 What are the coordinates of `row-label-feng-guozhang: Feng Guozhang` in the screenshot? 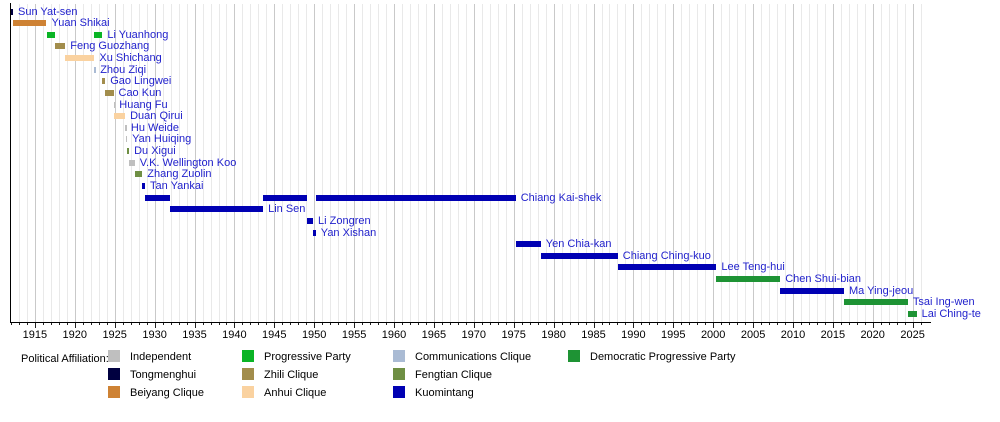 It's located at (110, 46).